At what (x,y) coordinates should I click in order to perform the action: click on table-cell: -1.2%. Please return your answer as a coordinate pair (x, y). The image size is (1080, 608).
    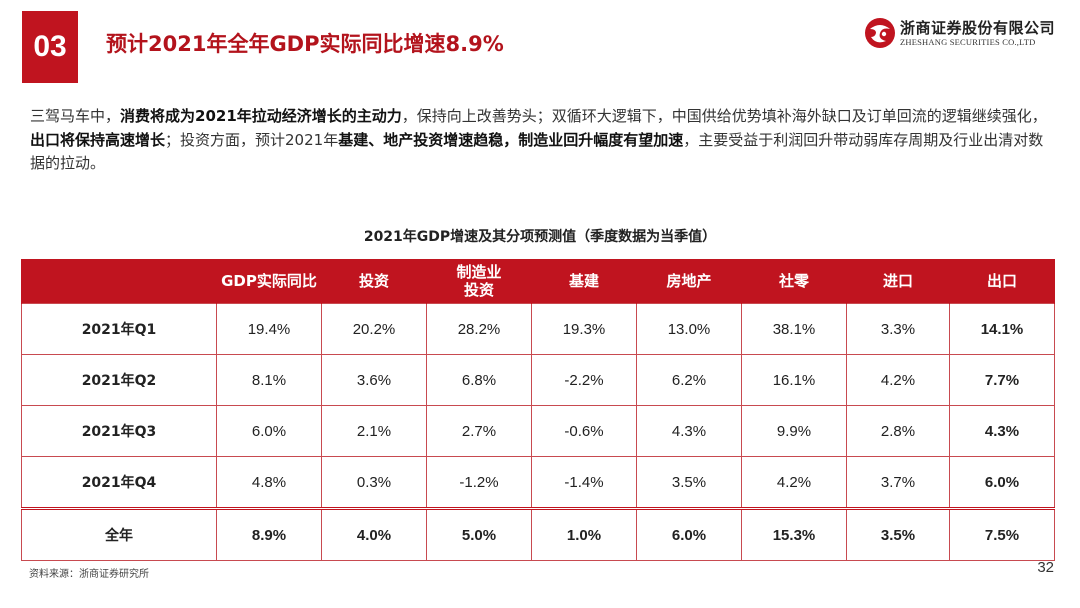
    Looking at the image, I should click on (479, 482).